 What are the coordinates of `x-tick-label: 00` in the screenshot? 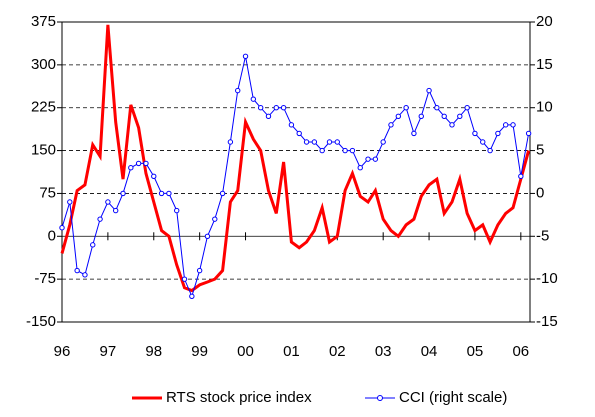 It's located at (245, 351).